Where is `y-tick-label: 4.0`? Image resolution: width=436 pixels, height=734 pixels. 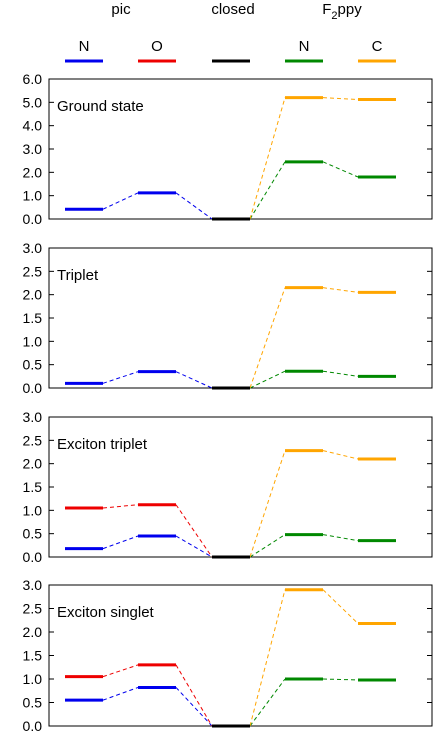 y-tick-label: 4.0 is located at coordinates (33, 126).